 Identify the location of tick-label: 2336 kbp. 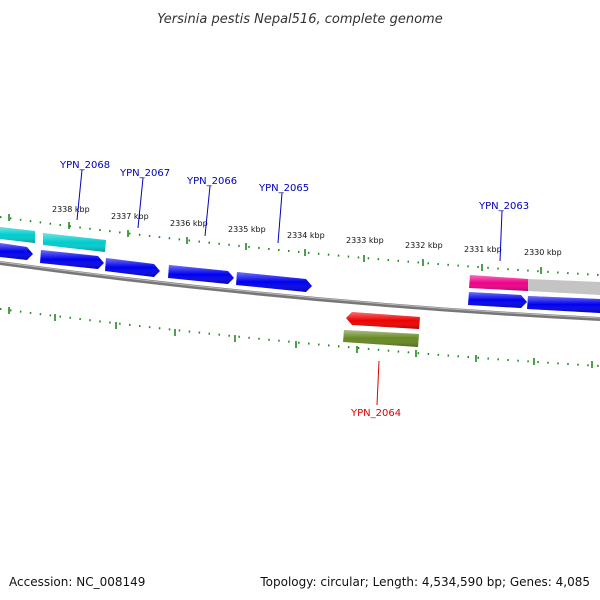
(189, 223).